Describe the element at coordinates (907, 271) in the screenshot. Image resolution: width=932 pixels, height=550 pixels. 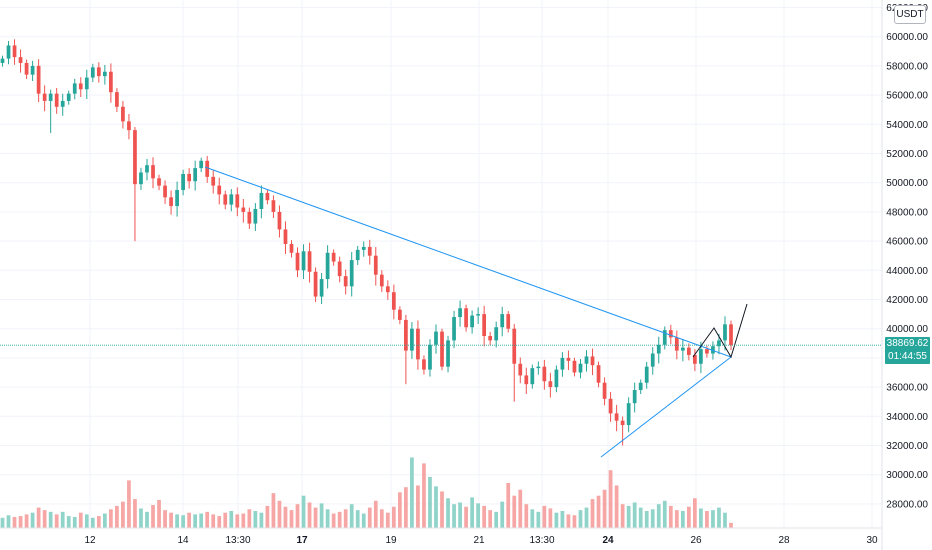
I see `y-tick-label: 44000.00` at that location.